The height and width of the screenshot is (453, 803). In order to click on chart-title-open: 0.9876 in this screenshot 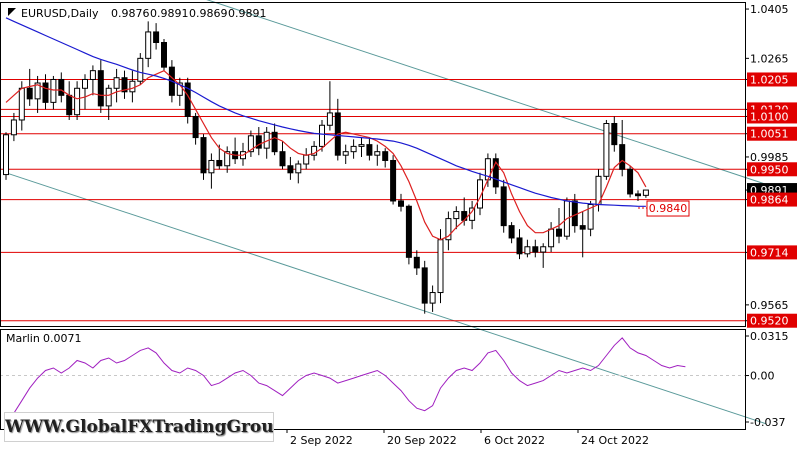, I will do `click(130, 13)`.